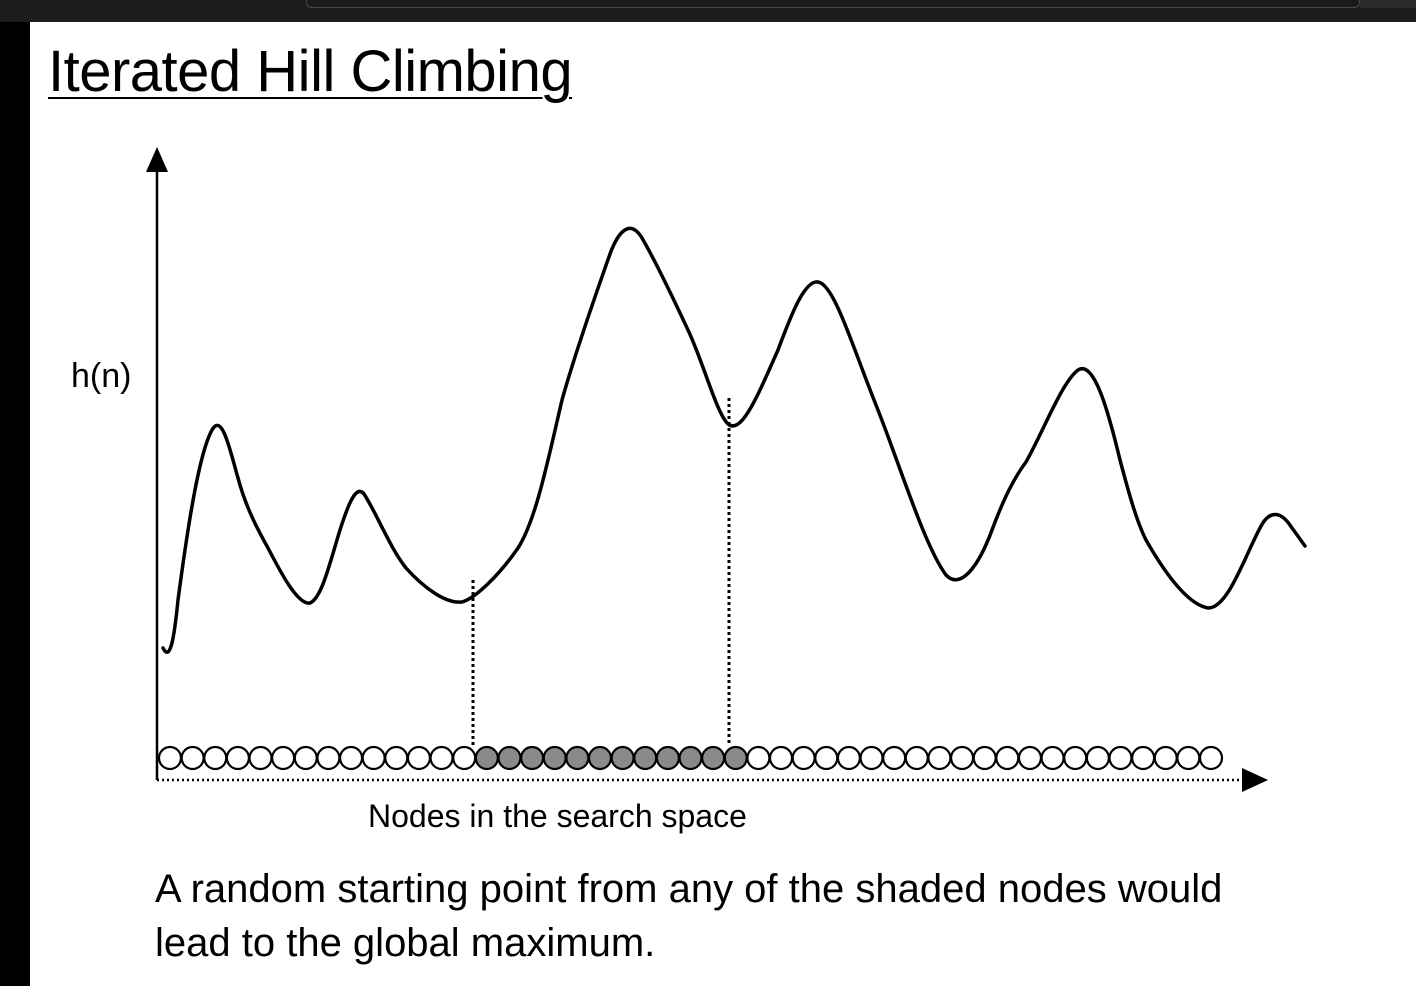 Image resolution: width=1416 pixels, height=986 pixels. What do you see at coordinates (1388, 4) in the screenshot?
I see `window-control-area` at bounding box center [1388, 4].